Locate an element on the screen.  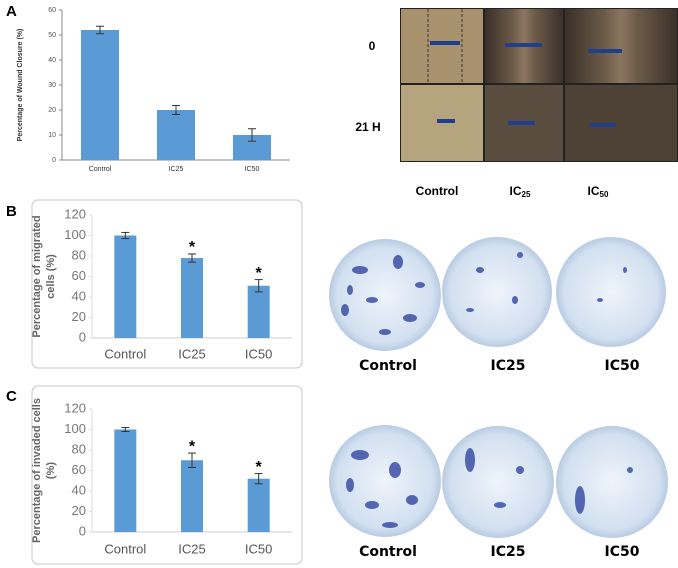
label-subscript: 25 is located at coordinates (526, 194).